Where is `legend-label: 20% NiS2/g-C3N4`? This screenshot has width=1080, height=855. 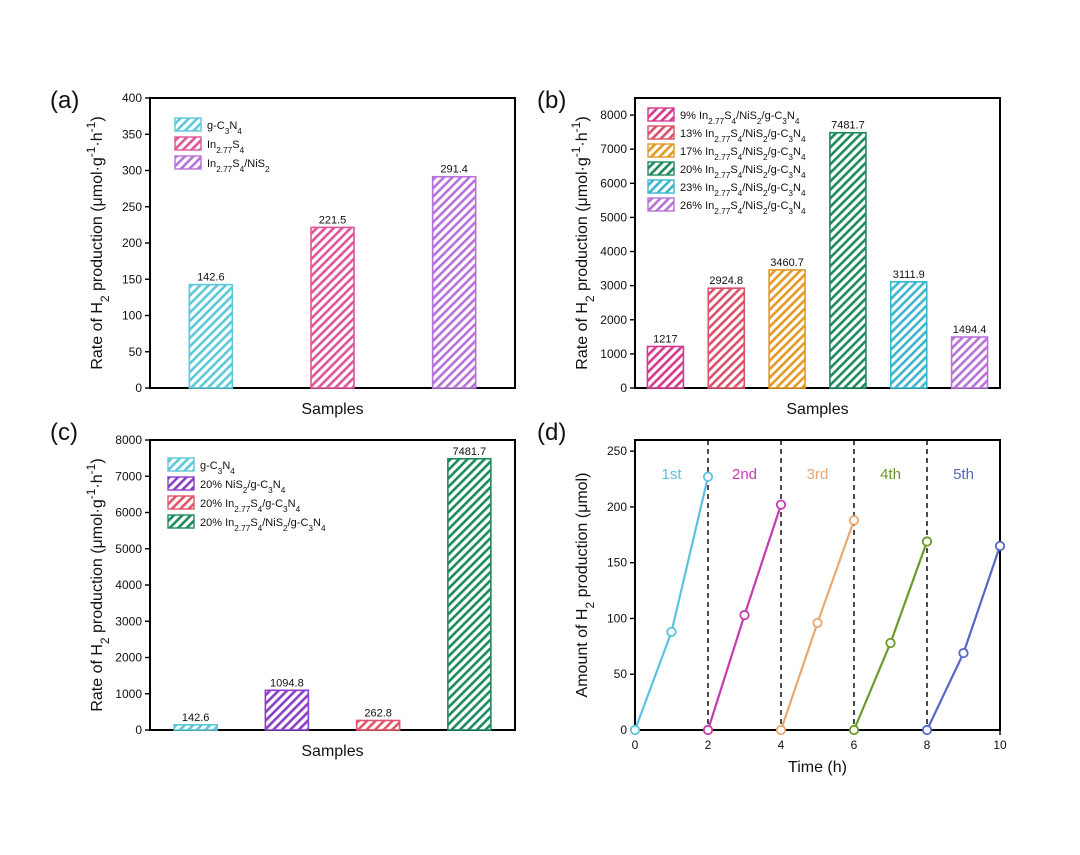 legend-label: 20% NiS2/g-C3N4 is located at coordinates (243, 487).